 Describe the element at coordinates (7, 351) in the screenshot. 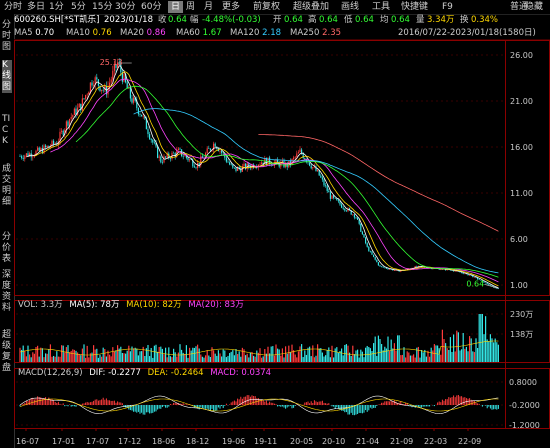

I see `side-tab-6: 超级复盘` at that location.